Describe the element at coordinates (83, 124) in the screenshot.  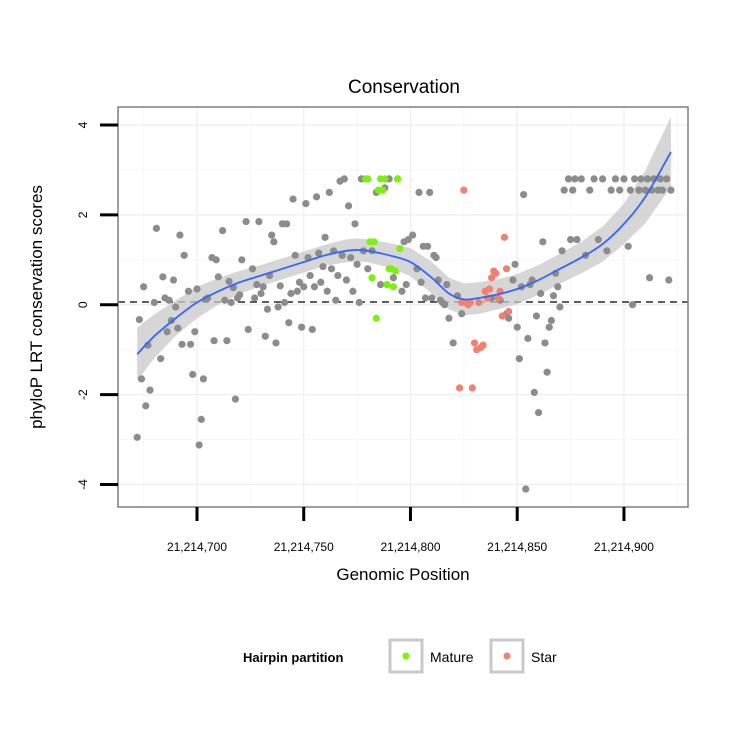
I see `y-tick-label: 4` at that location.